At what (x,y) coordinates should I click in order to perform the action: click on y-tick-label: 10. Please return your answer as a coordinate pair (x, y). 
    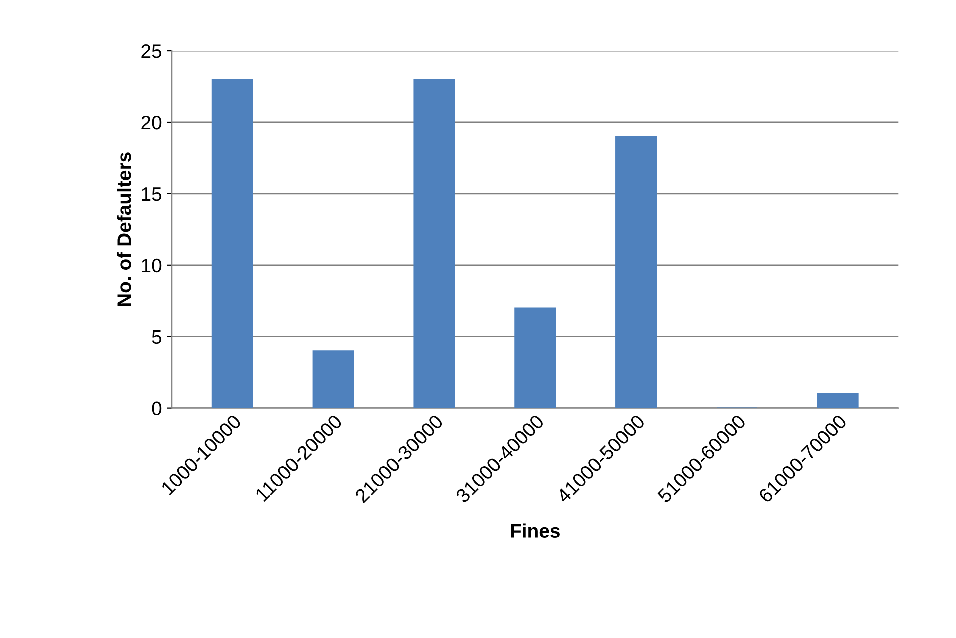
    Looking at the image, I should click on (152, 265).